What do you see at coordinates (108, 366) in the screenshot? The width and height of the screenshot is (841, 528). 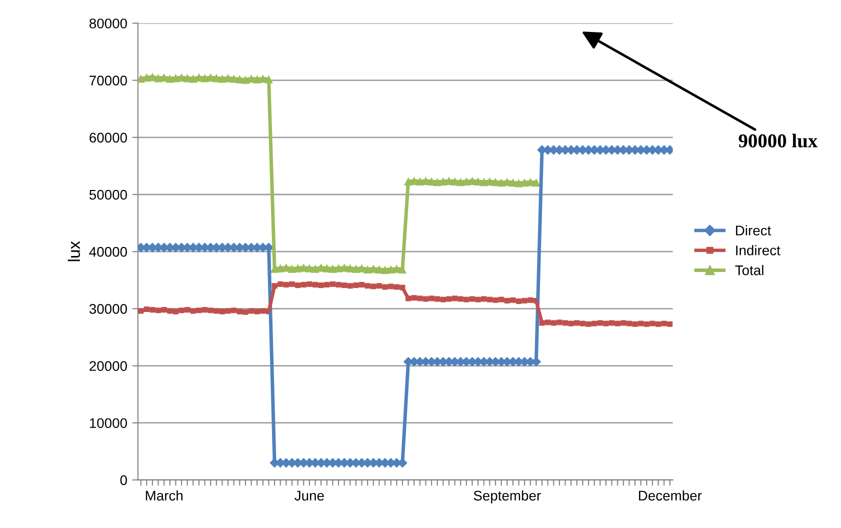 I see `y-tick-label: 20000` at bounding box center [108, 366].